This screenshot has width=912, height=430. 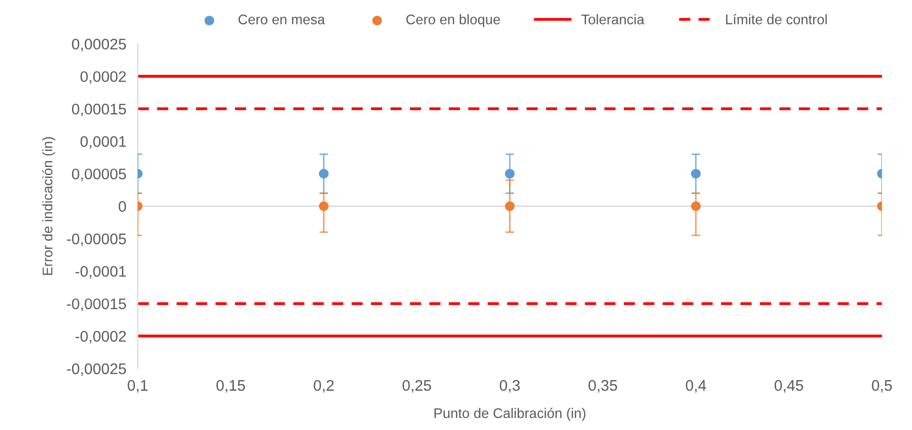 I want to click on y-tick-label: -0,00005, so click(x=96, y=240).